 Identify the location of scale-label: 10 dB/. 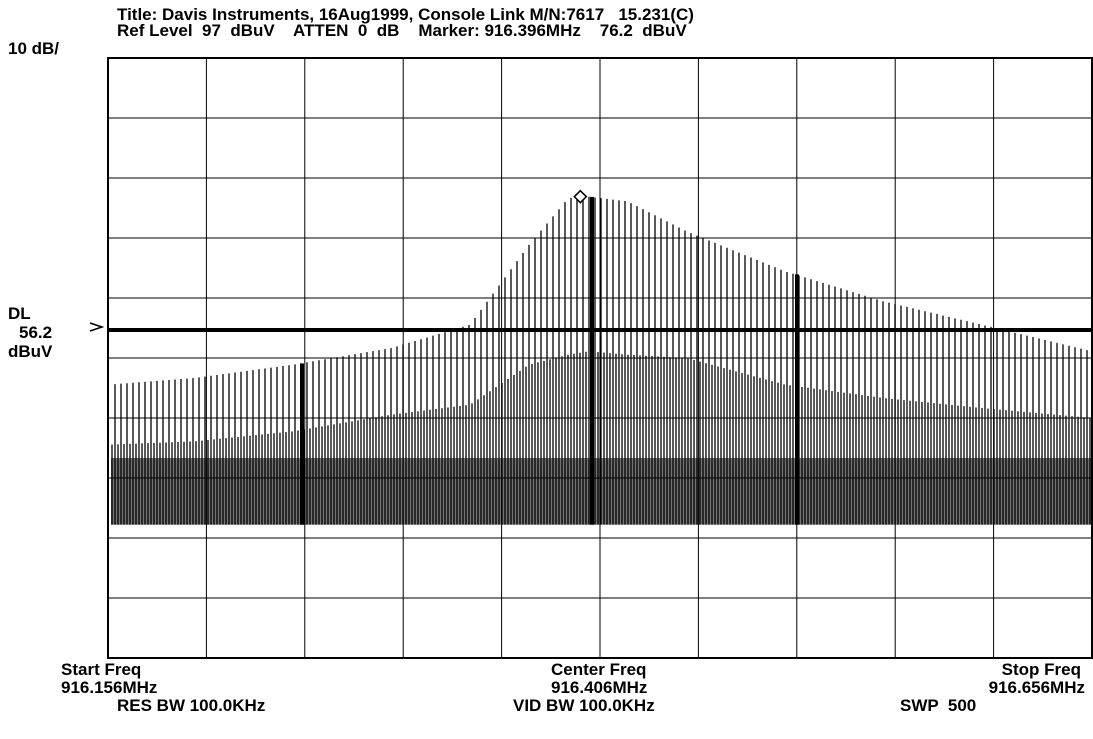
(34, 48).